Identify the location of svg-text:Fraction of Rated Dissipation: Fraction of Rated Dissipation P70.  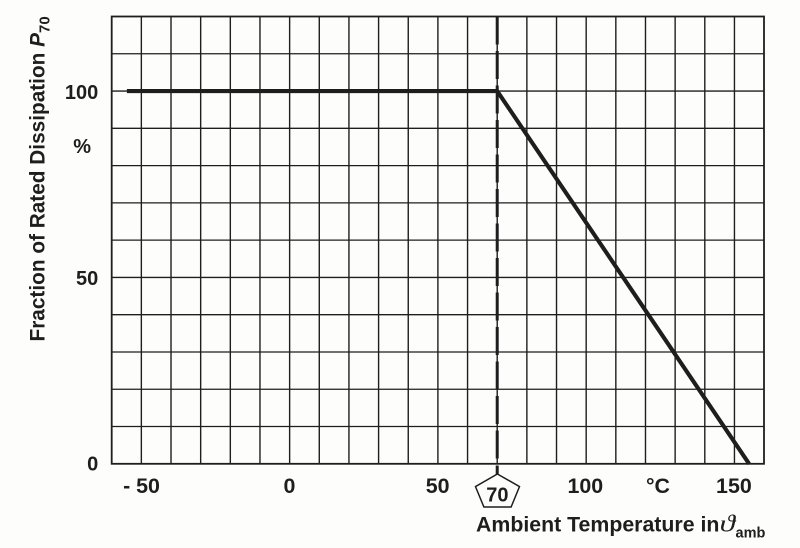
(39, 178).